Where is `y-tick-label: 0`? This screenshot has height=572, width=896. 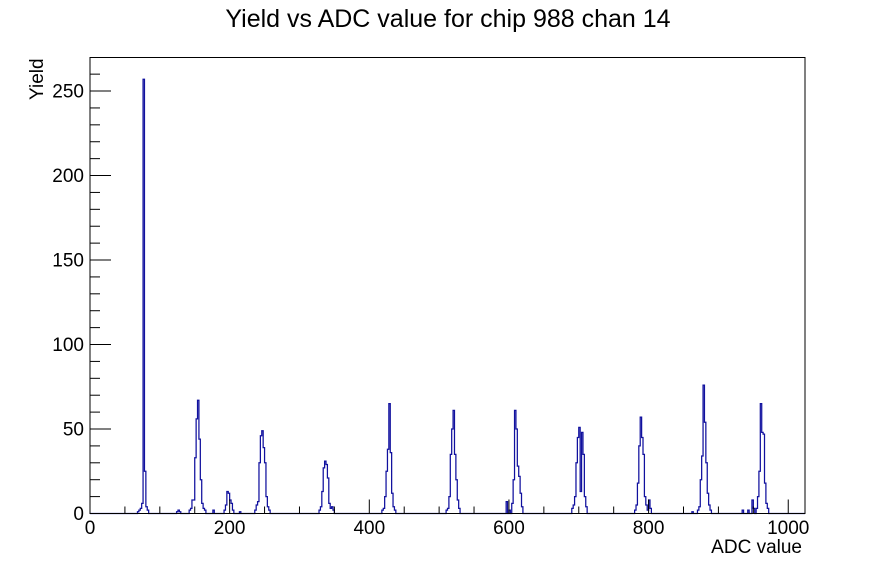
y-tick-label: 0 is located at coordinates (78, 514).